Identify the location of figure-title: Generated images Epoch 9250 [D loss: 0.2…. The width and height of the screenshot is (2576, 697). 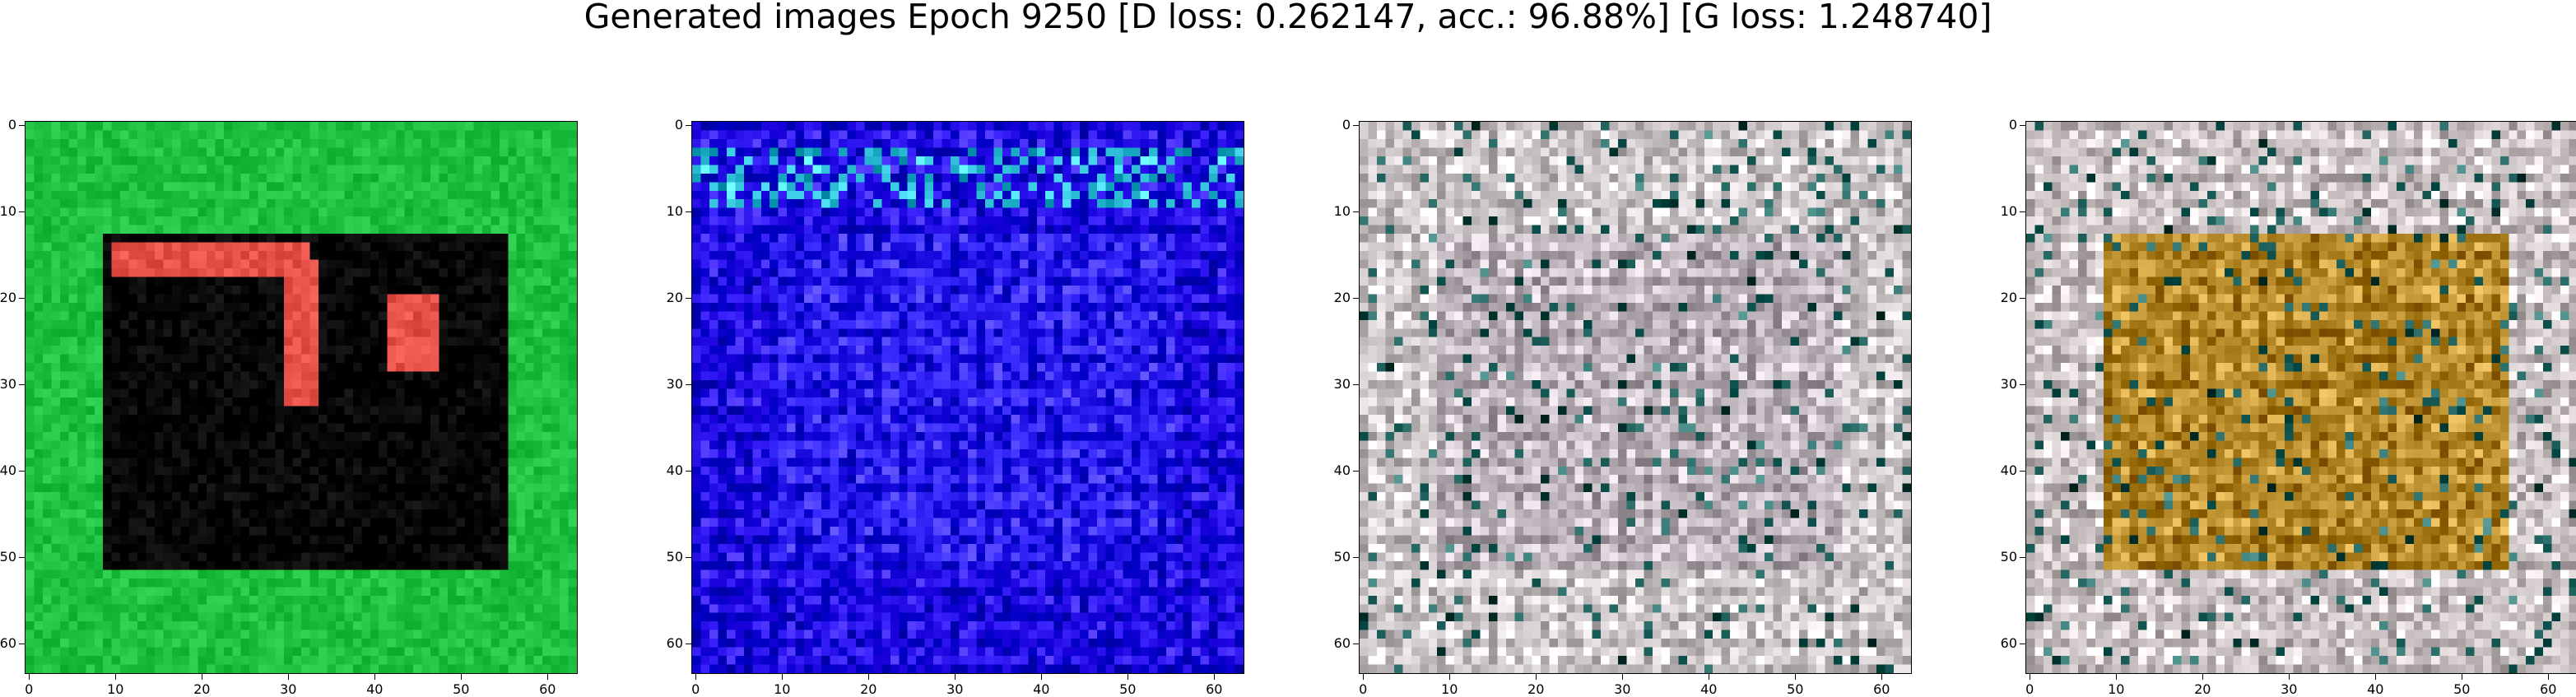
(1288, 16).